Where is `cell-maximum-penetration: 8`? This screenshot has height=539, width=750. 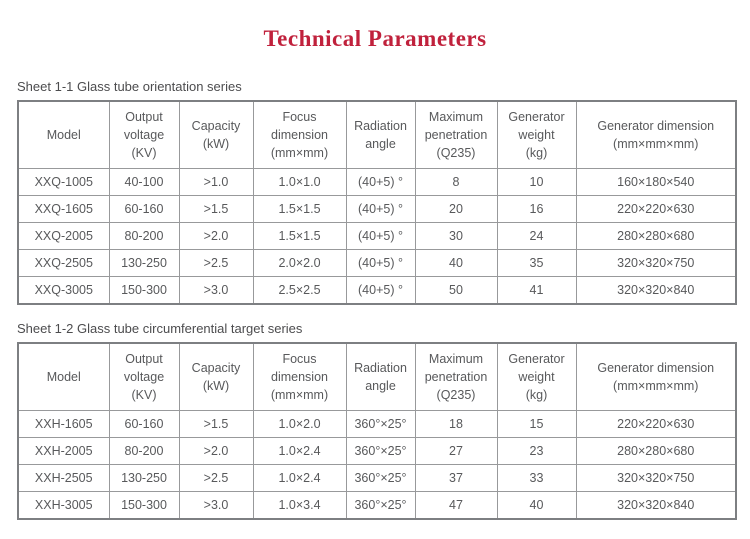
cell-maximum-penetration: 8 is located at coordinates (456, 182).